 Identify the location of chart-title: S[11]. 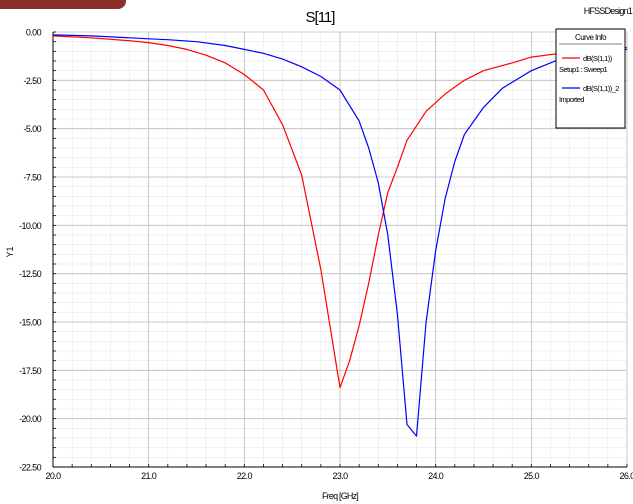
(321, 17).